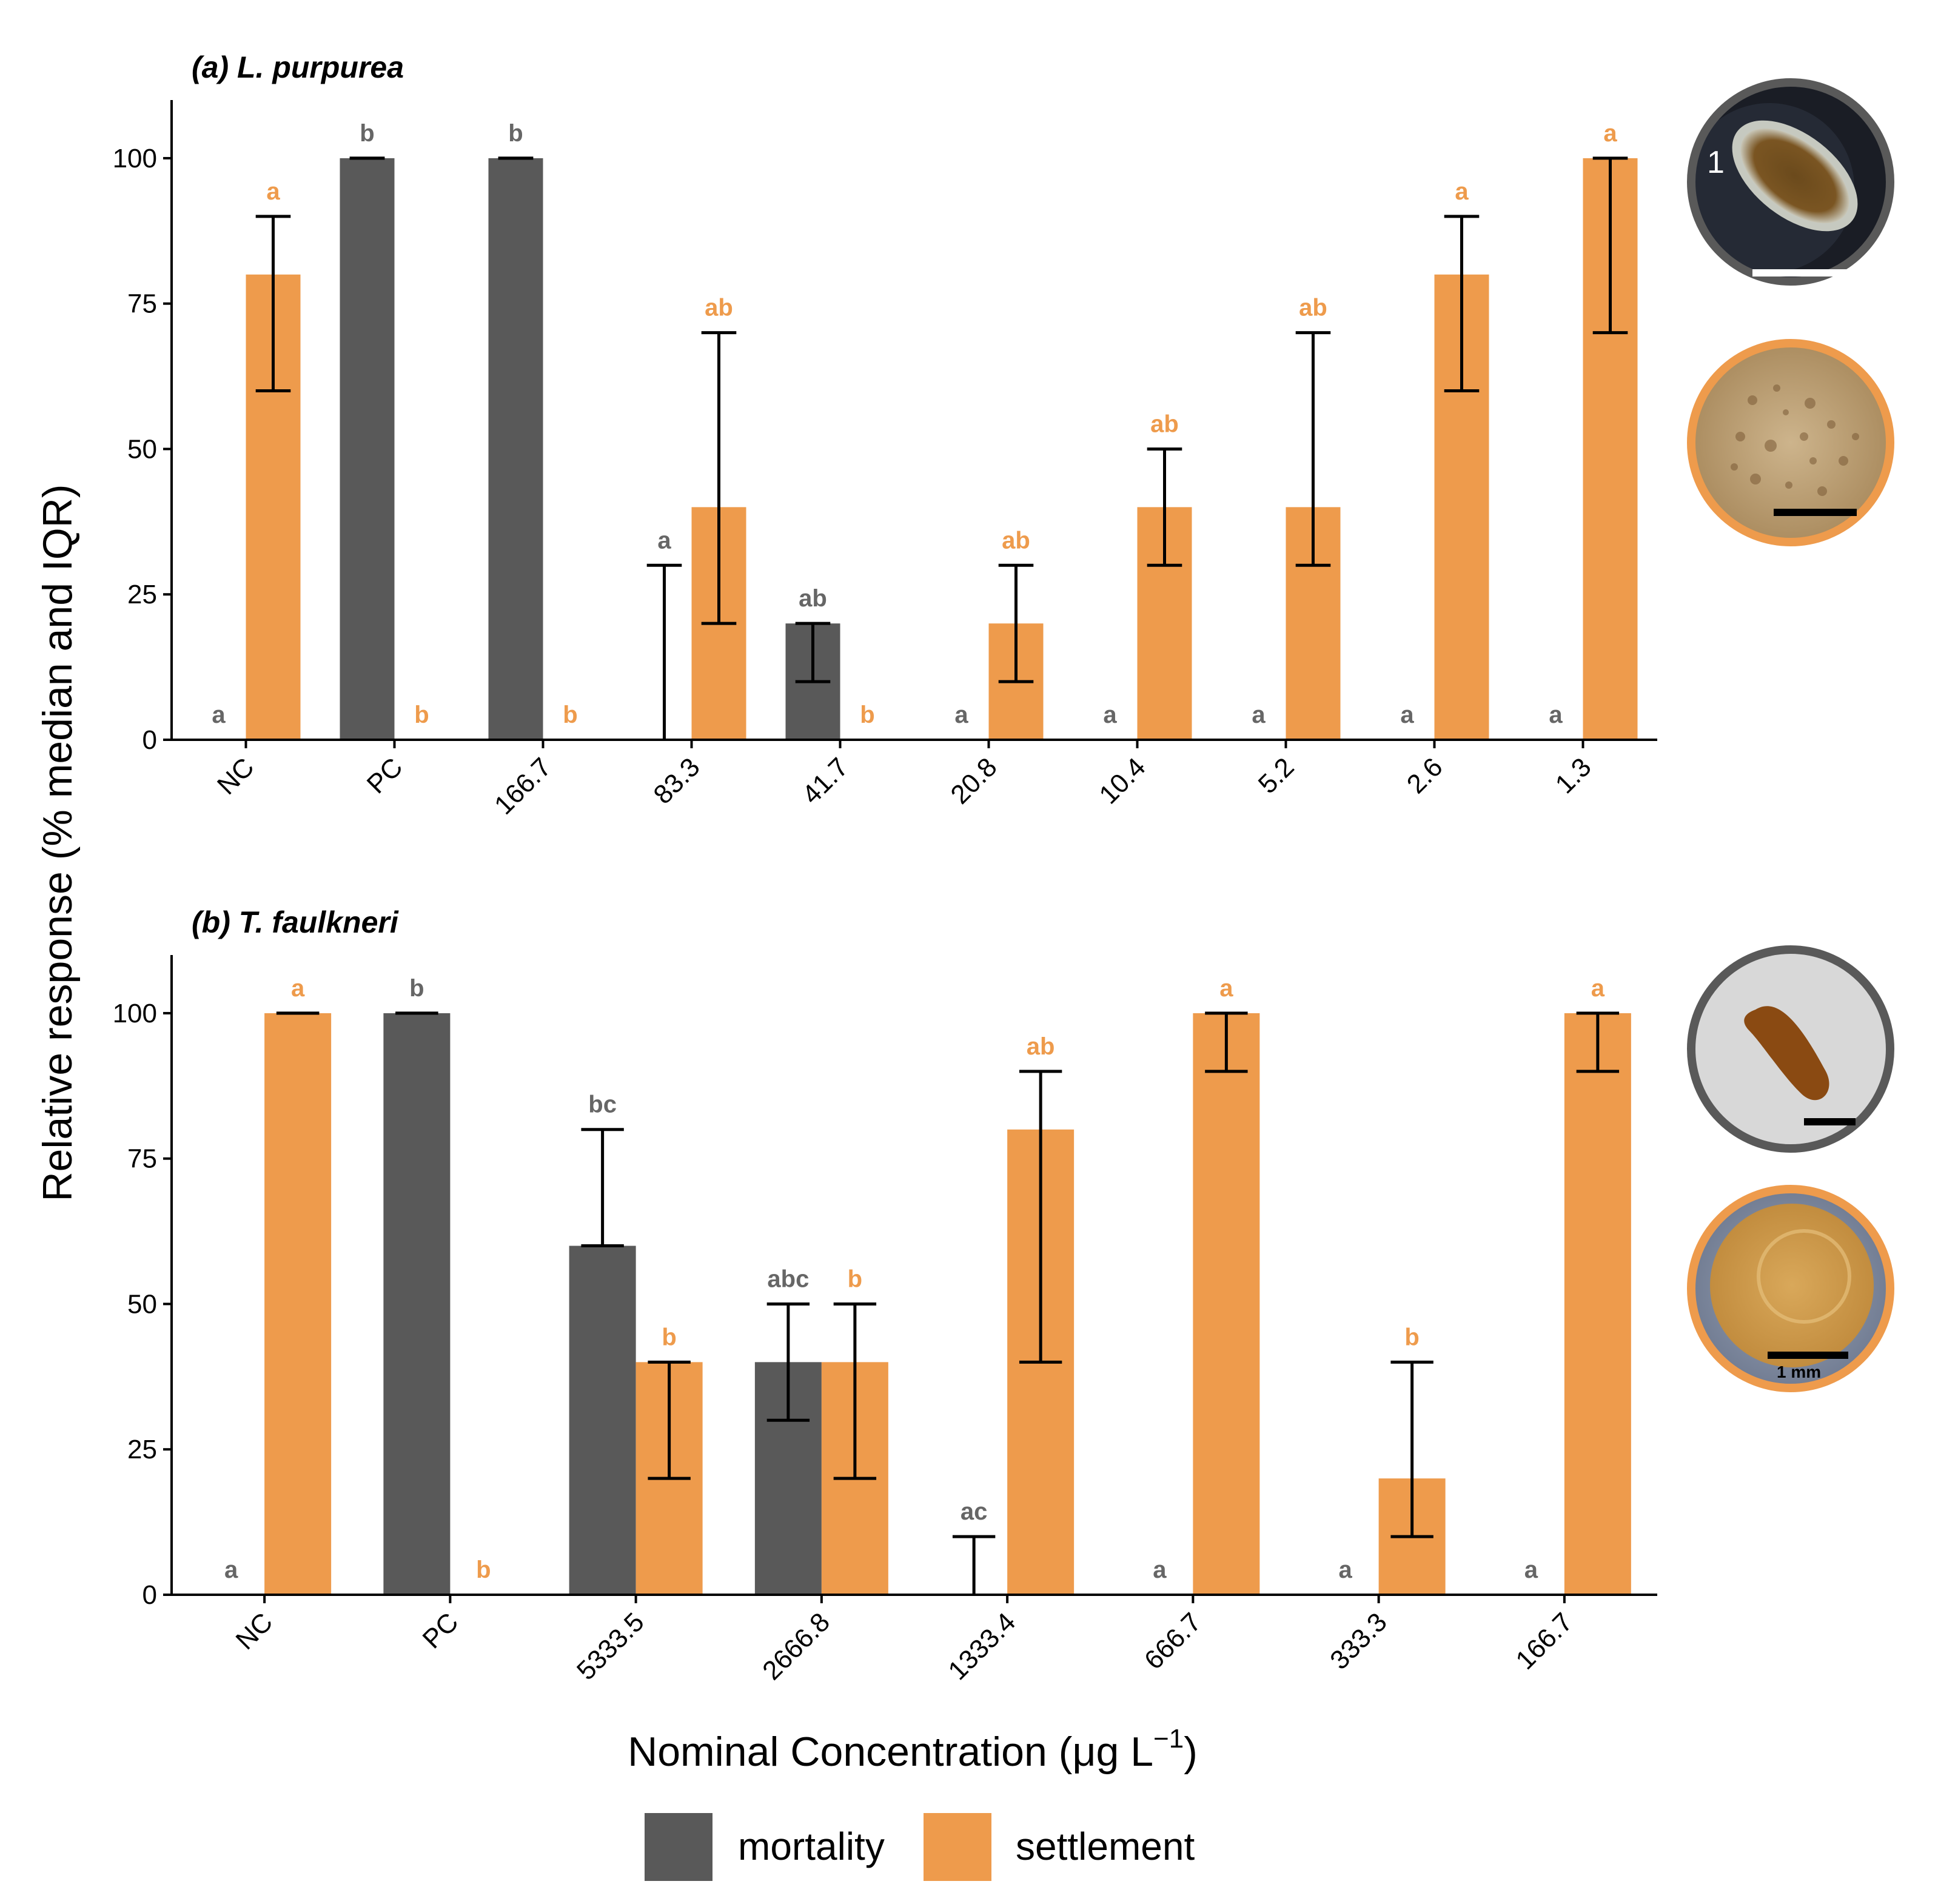 The width and height of the screenshot is (1938, 1904). What do you see at coordinates (788, 1278) in the screenshot?
I see `sig-label-b-mortality-3: abc` at bounding box center [788, 1278].